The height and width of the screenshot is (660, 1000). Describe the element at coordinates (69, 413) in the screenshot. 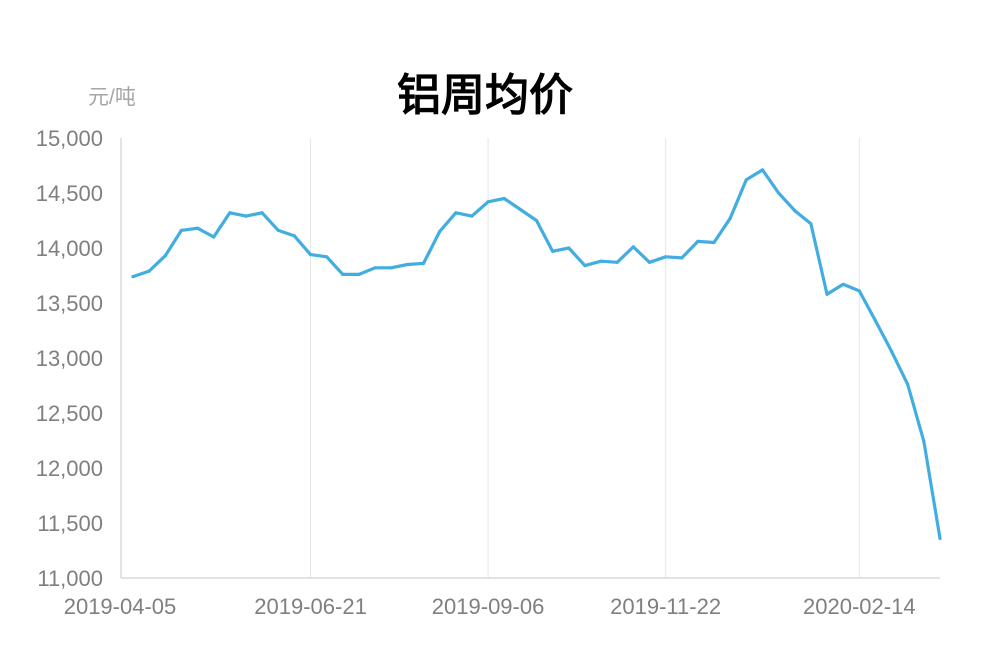

I see `y-tick-label: 12,500` at that location.